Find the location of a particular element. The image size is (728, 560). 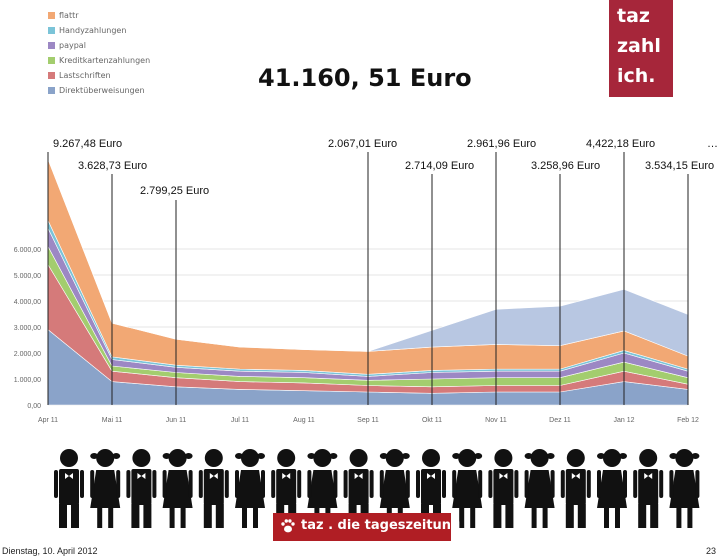

y-tick-label: 2.000,00 is located at coordinates (27, 354).